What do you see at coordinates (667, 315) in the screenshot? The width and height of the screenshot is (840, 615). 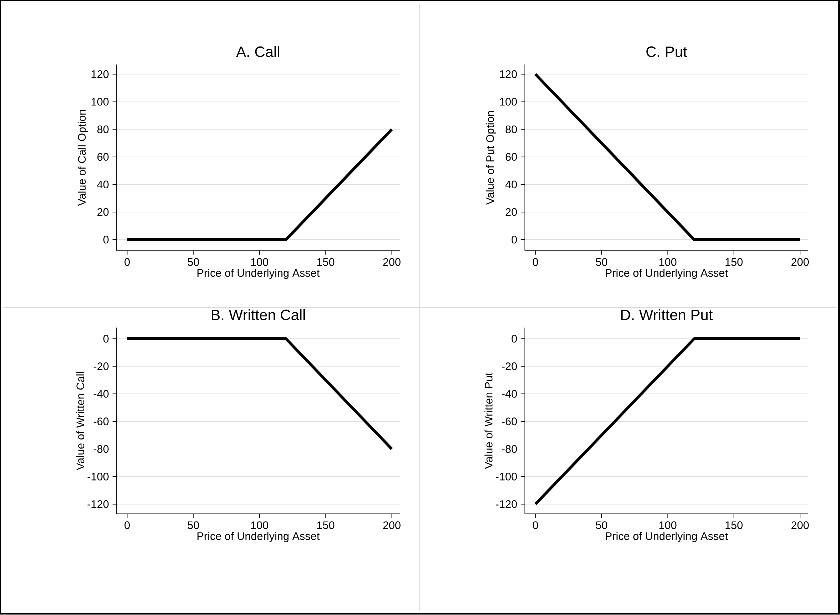 I see `chart-title: D. Written Put` at bounding box center [667, 315].